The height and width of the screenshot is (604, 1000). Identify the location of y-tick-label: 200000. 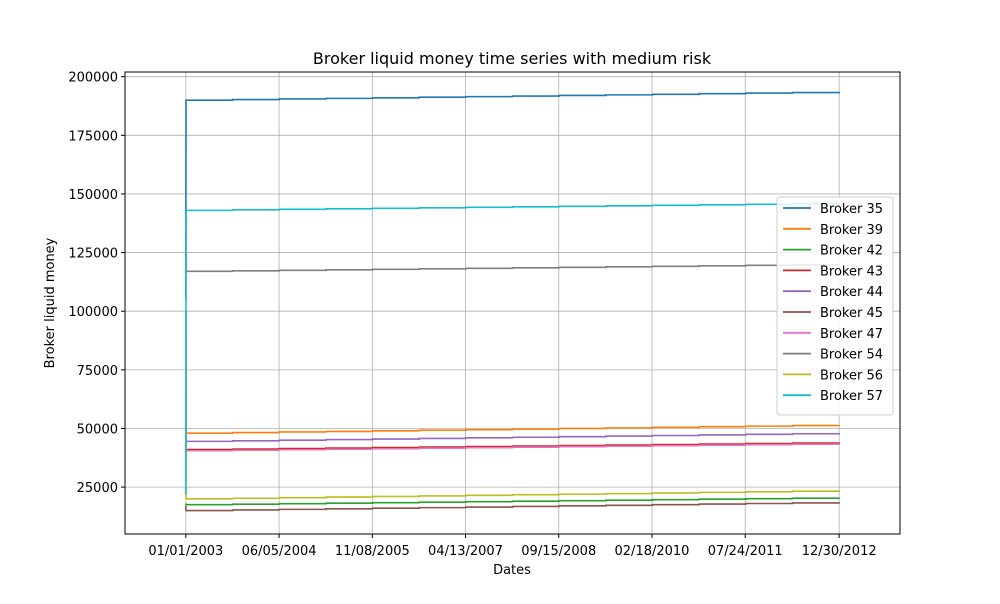
(93, 78).